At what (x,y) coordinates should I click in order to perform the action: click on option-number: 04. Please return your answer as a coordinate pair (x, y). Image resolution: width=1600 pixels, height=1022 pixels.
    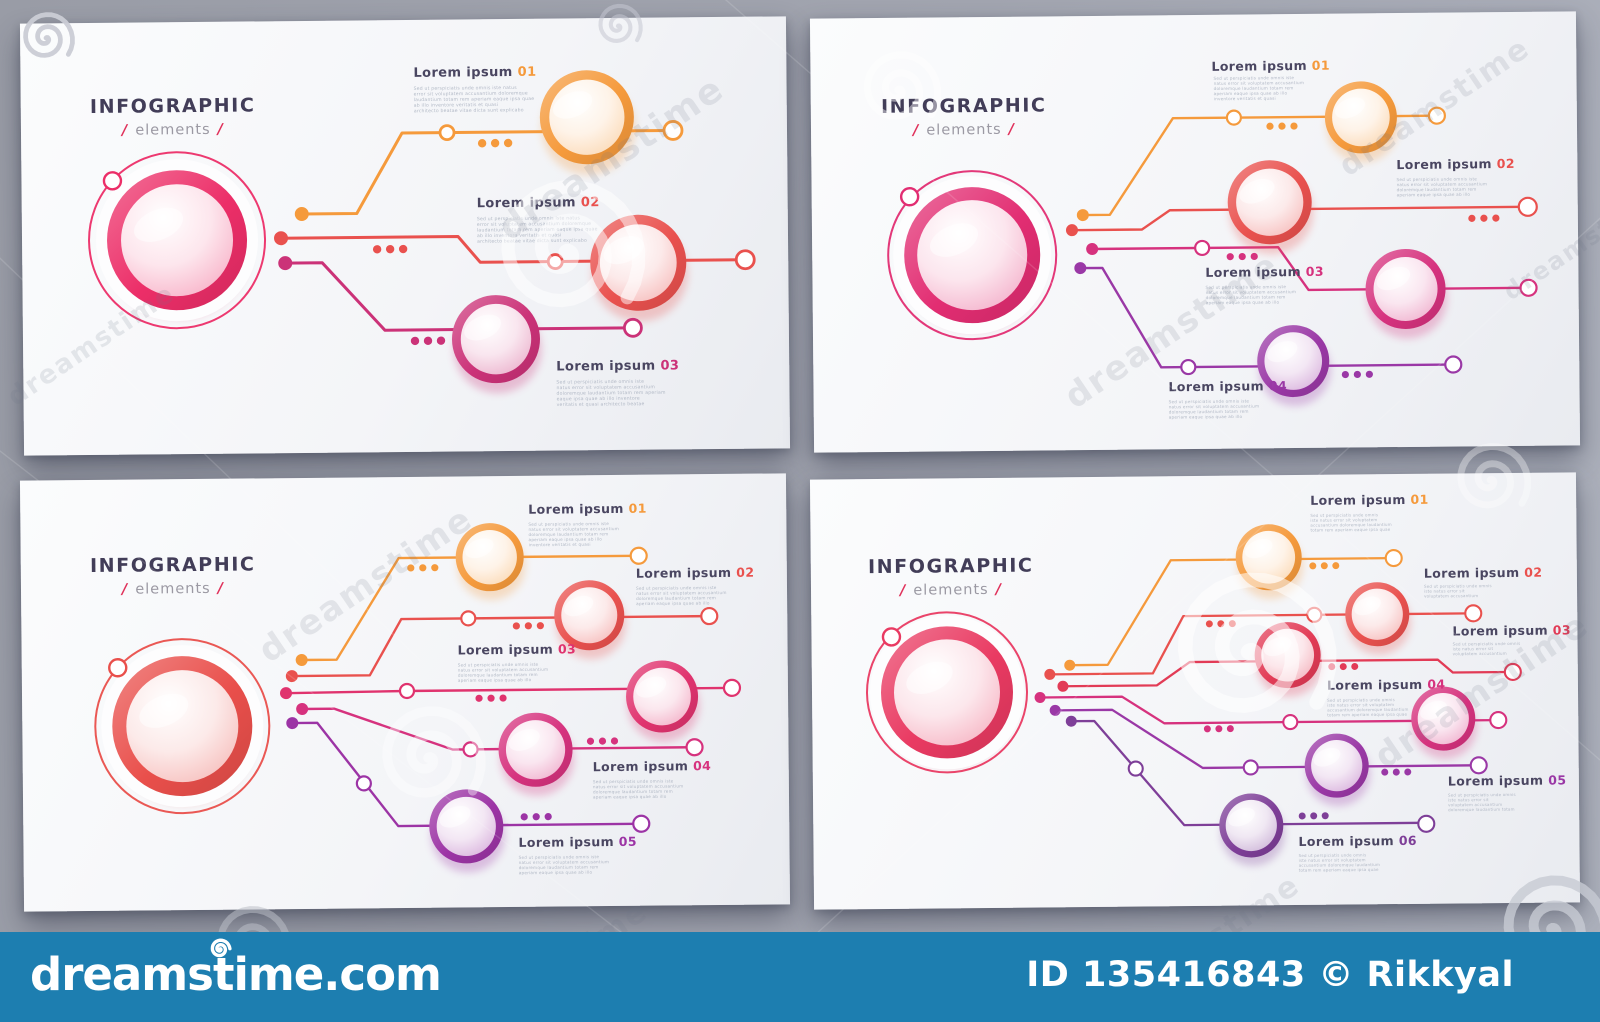
    Looking at the image, I should click on (702, 765).